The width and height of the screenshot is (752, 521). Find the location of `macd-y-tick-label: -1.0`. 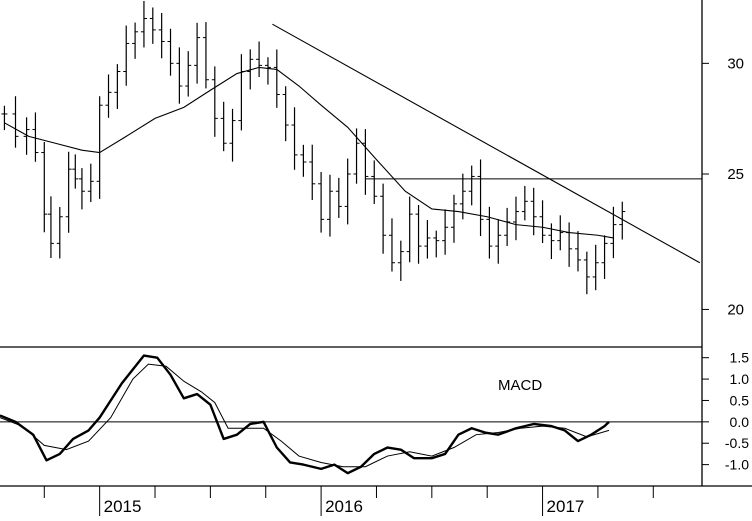

macd-y-tick-label: -1.0 is located at coordinates (737, 465).